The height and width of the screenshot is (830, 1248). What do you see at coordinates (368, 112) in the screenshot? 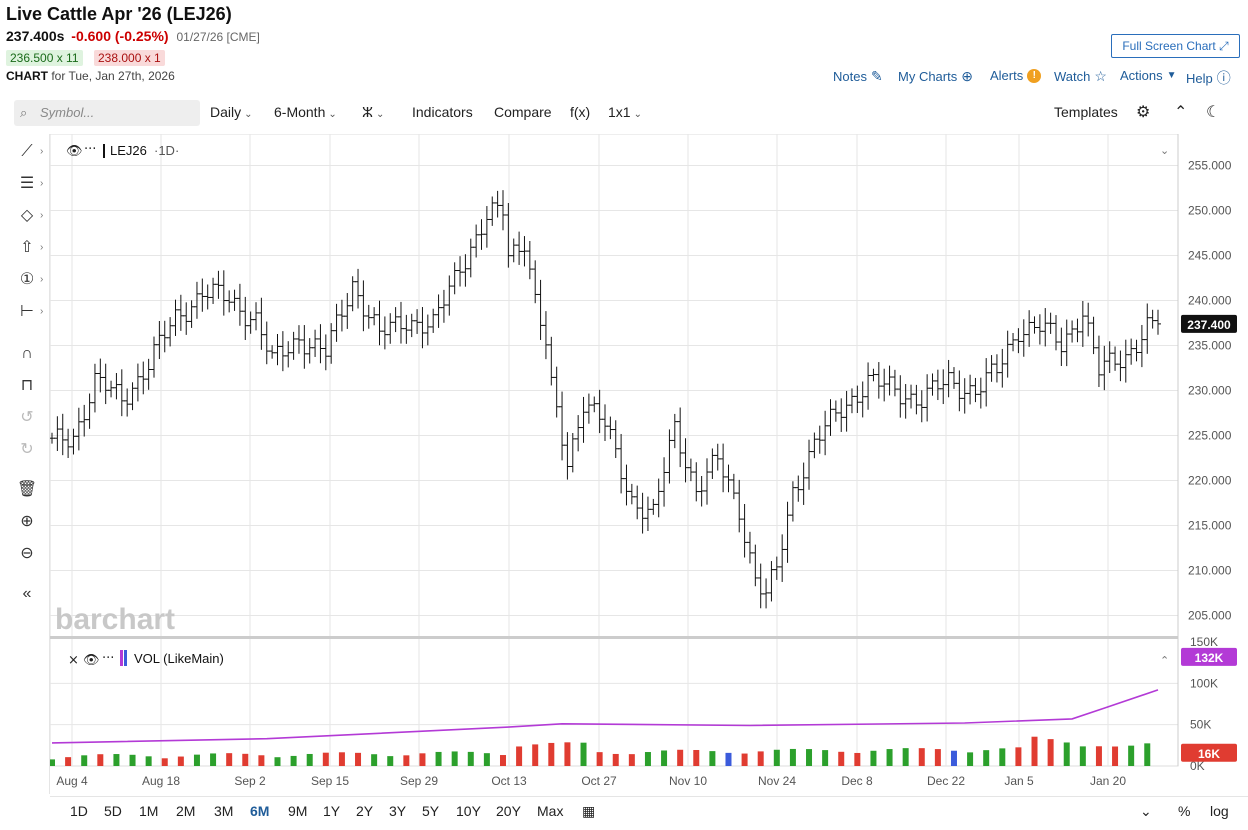
I see `ohlc-bars-icon: ⵣ` at bounding box center [368, 112].